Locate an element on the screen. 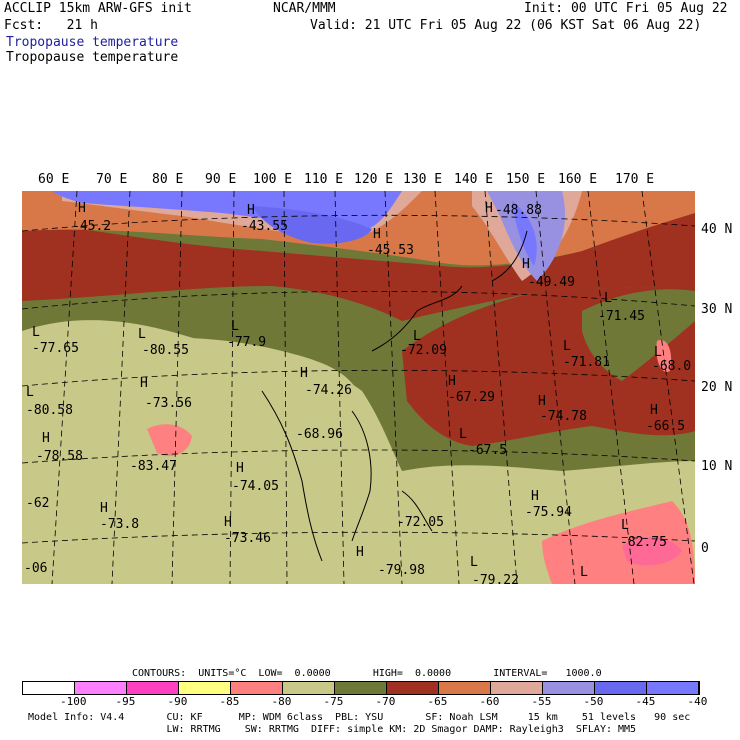  colorbar-tick-label: -65 is located at coordinates (437, 701).